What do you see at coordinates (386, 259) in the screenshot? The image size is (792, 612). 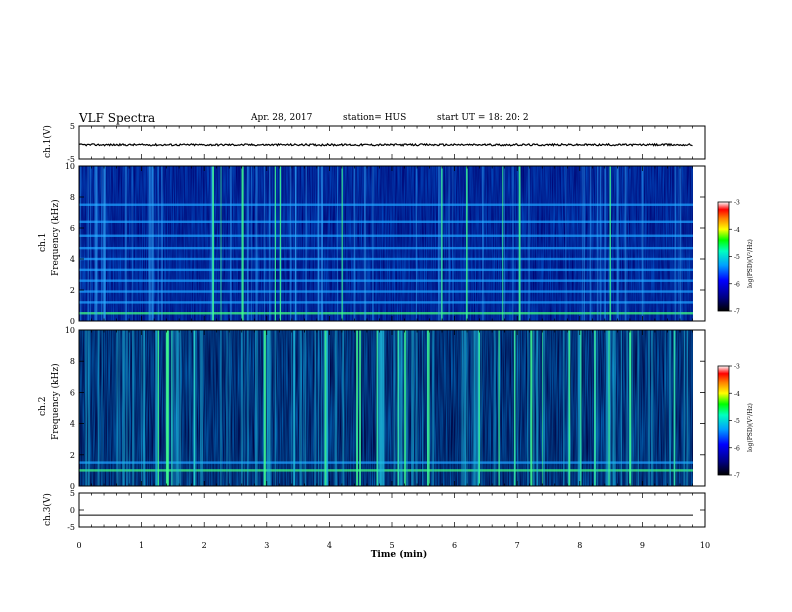 I see `ch1-horizontal-bands` at bounding box center [386, 259].